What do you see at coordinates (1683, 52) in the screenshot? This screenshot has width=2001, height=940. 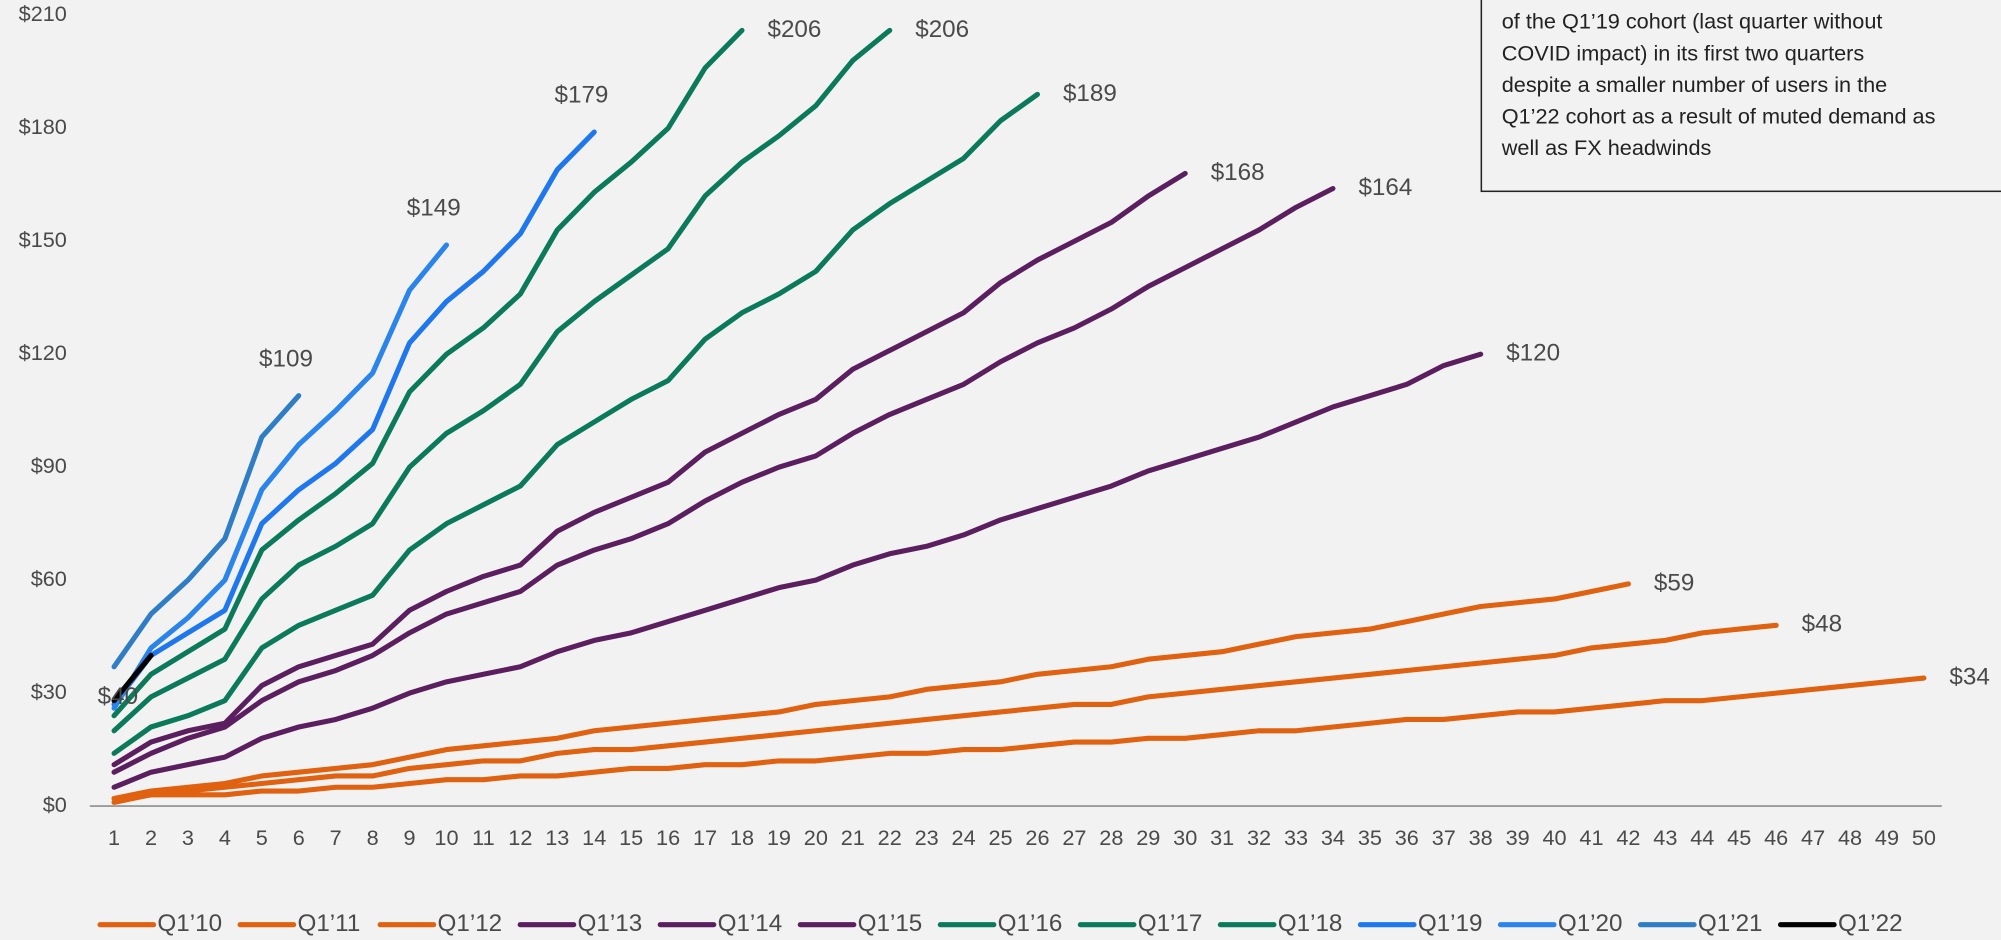 I see `annotation-line: COVID impact) in its first two quarters` at bounding box center [1683, 52].